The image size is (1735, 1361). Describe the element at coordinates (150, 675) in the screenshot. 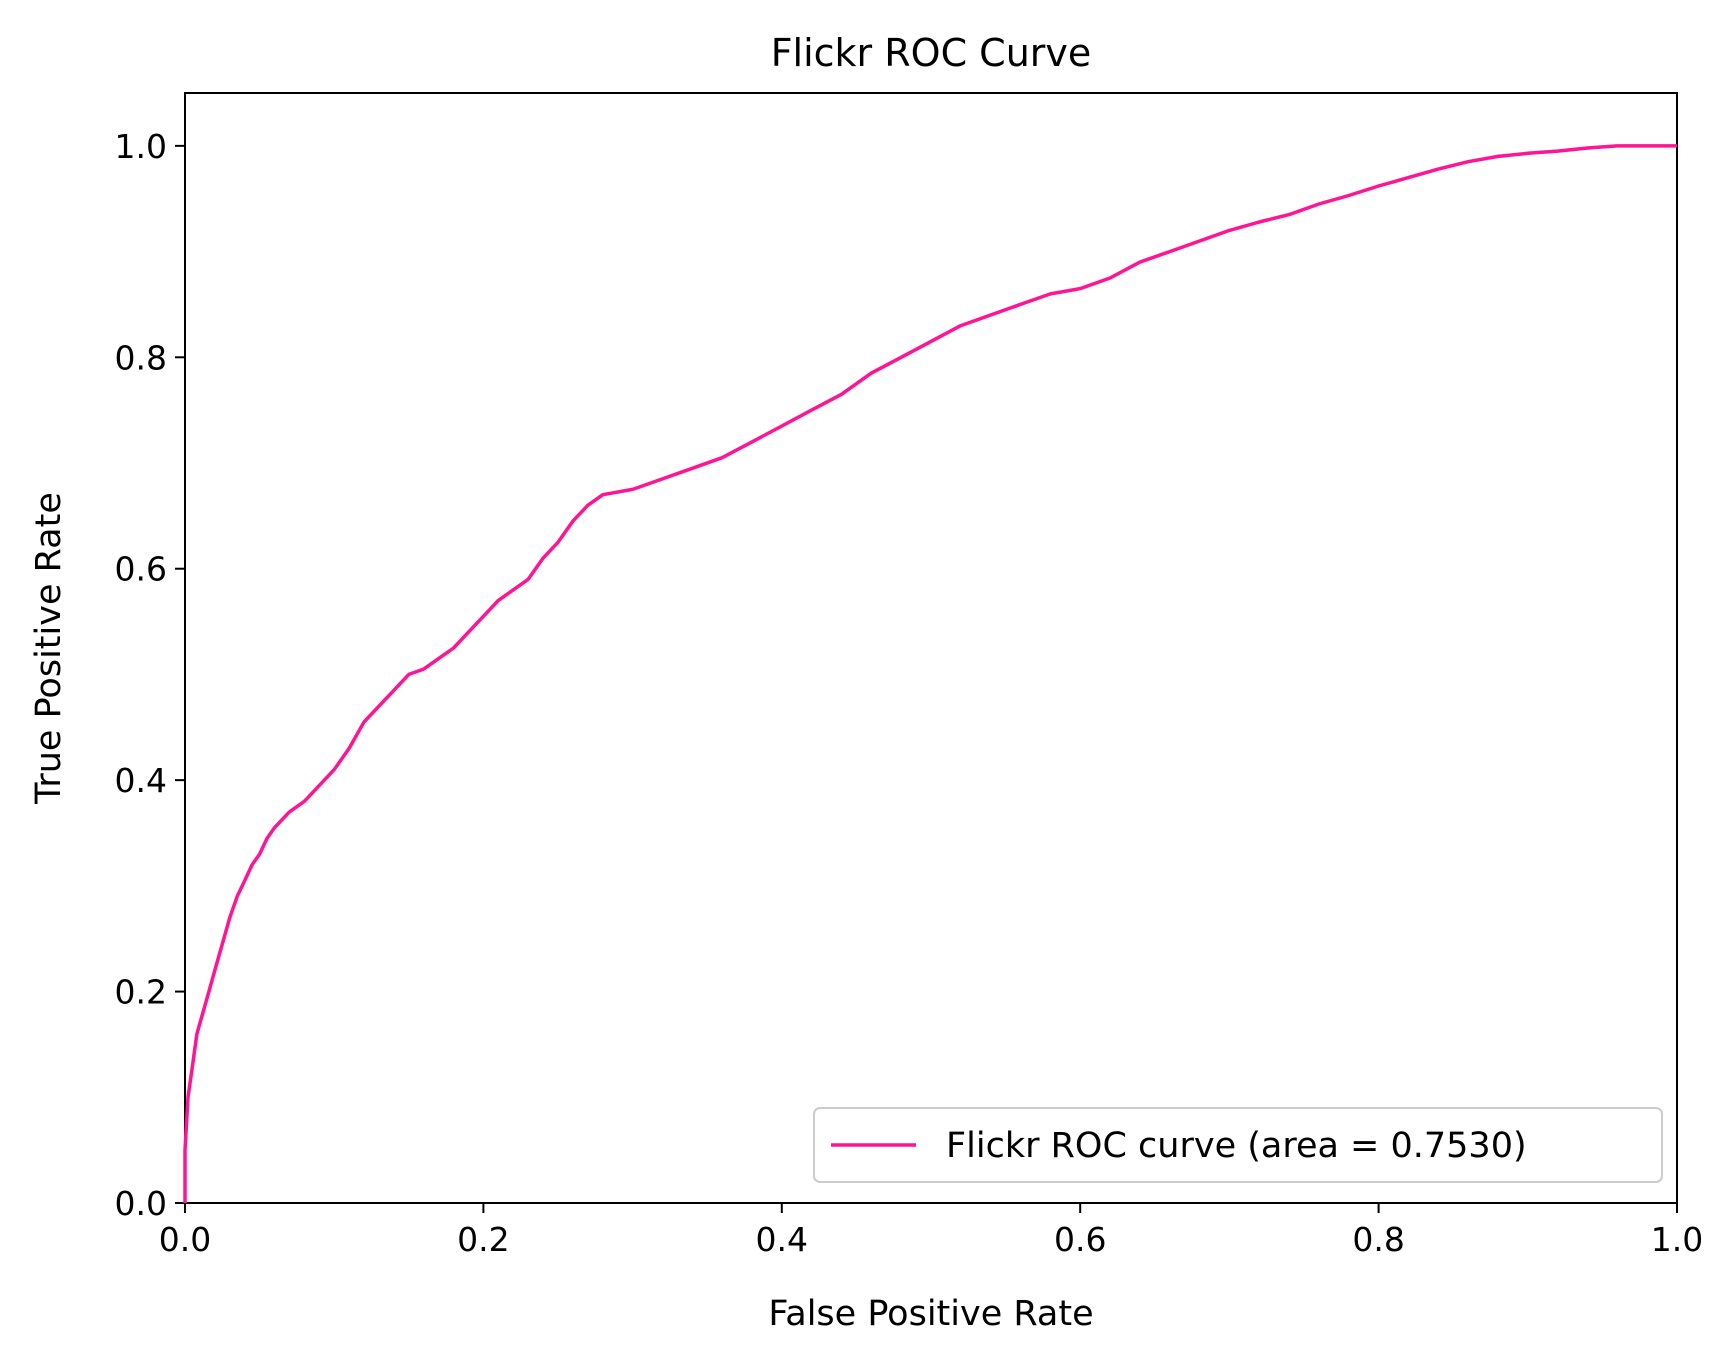

I see `y-axis-ticks: 0.0 0.2 0.4 0.6 0.8 1.0` at that location.